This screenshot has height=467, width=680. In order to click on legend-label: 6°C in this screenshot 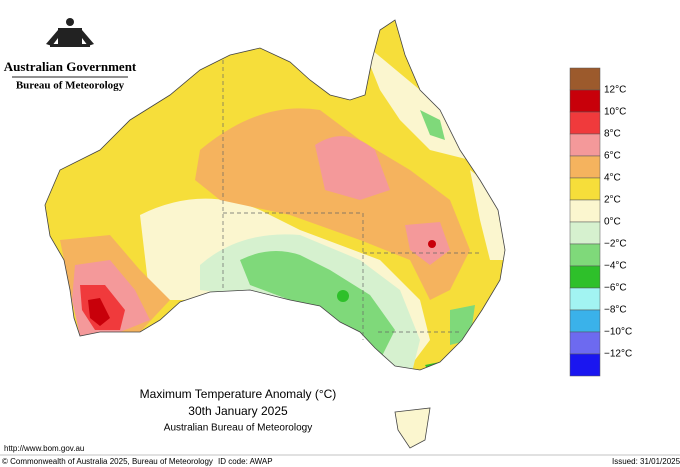, I will do `click(612, 156)`.